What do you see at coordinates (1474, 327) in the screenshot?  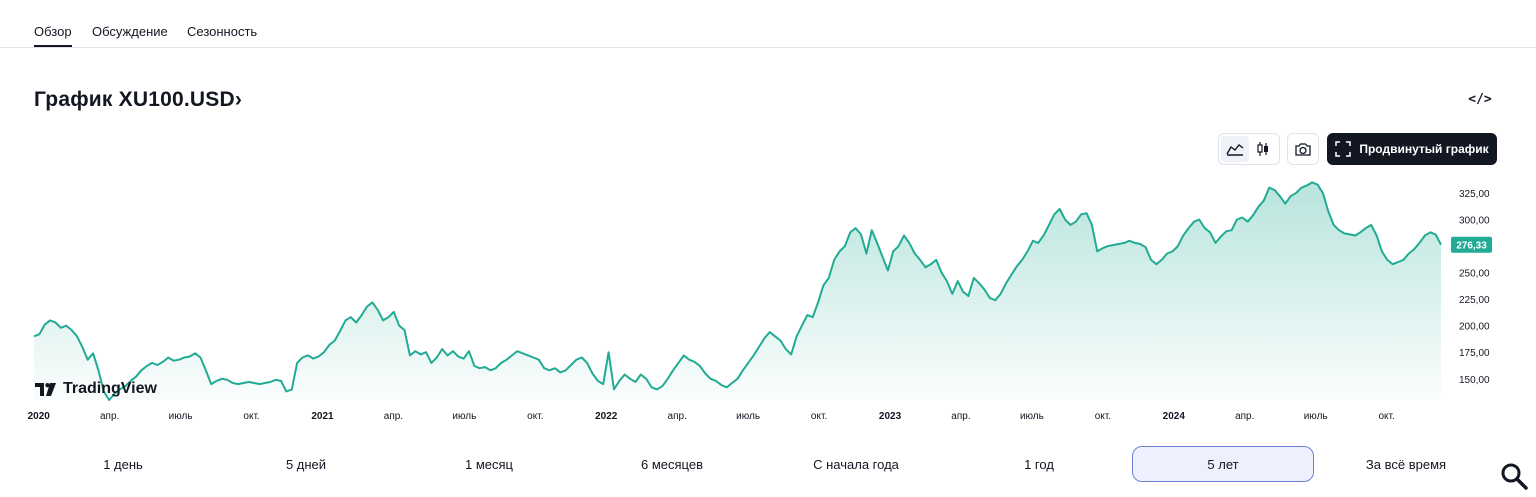 I see `y-tick-label: 200,00` at bounding box center [1474, 327].